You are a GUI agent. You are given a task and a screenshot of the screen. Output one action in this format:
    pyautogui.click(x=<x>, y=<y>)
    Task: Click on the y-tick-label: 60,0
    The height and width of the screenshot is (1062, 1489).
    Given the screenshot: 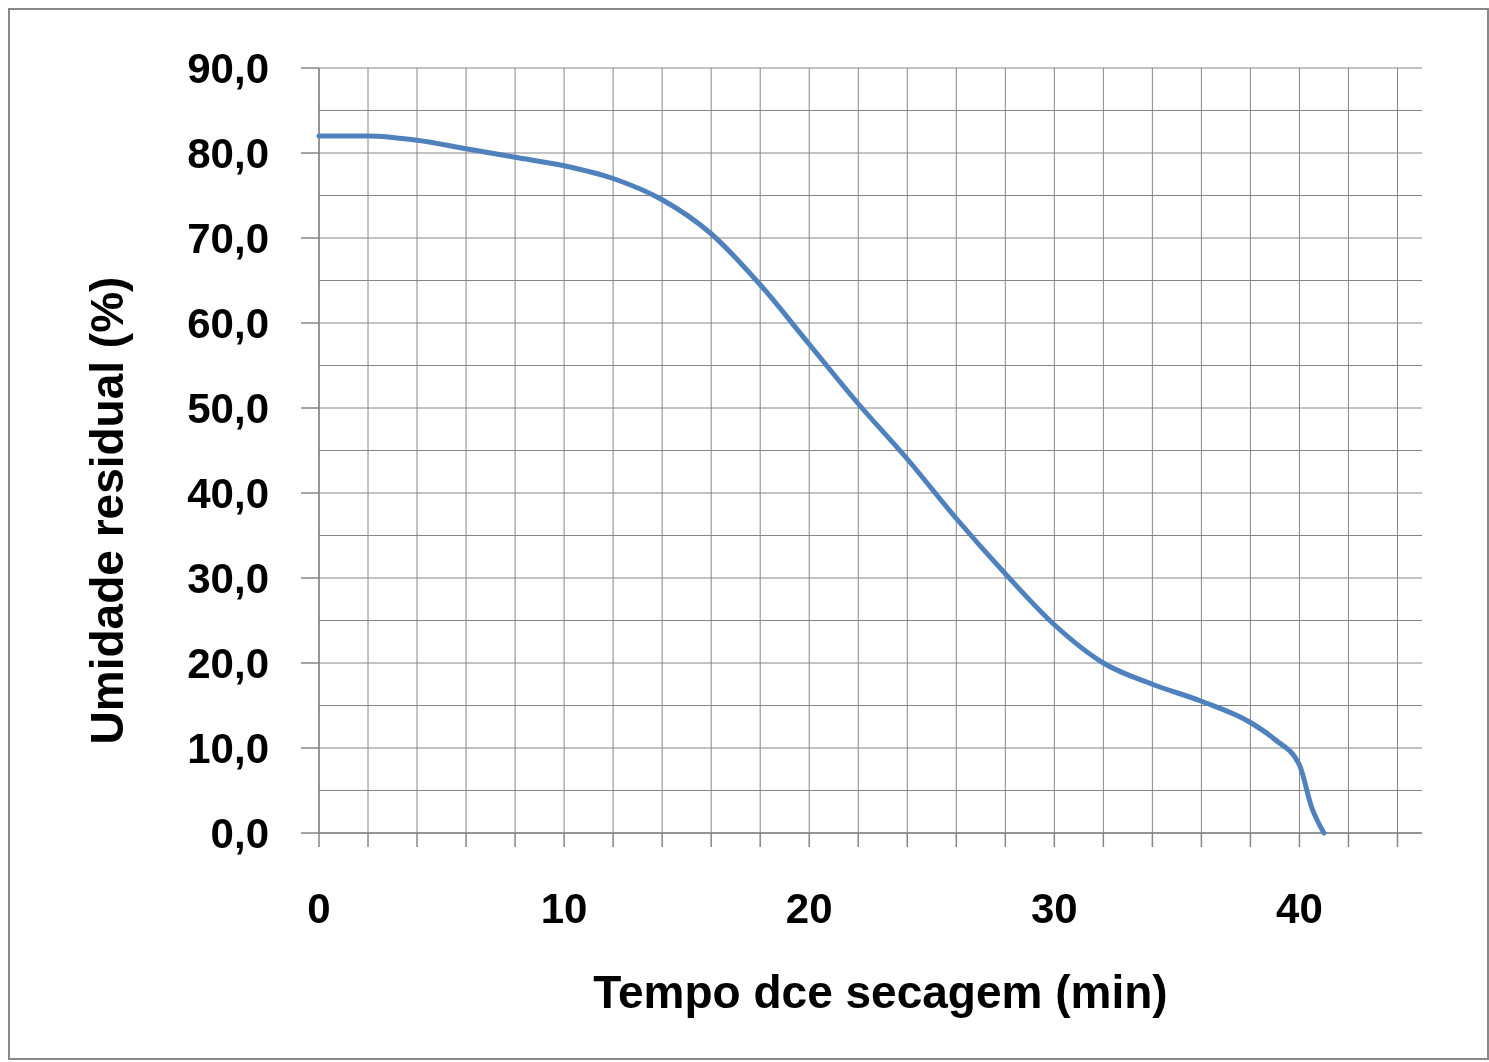 What is the action you would take?
    pyautogui.click(x=228, y=323)
    